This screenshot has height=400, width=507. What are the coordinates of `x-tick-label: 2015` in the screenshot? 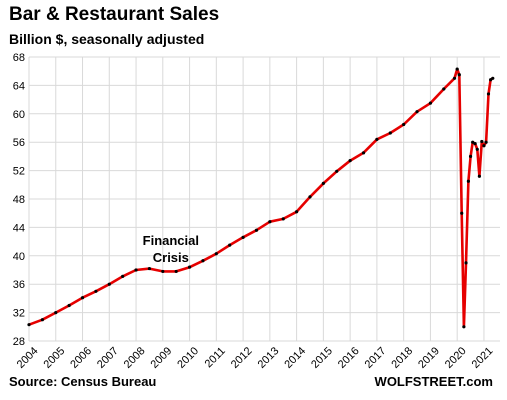 It's located at (322, 358).